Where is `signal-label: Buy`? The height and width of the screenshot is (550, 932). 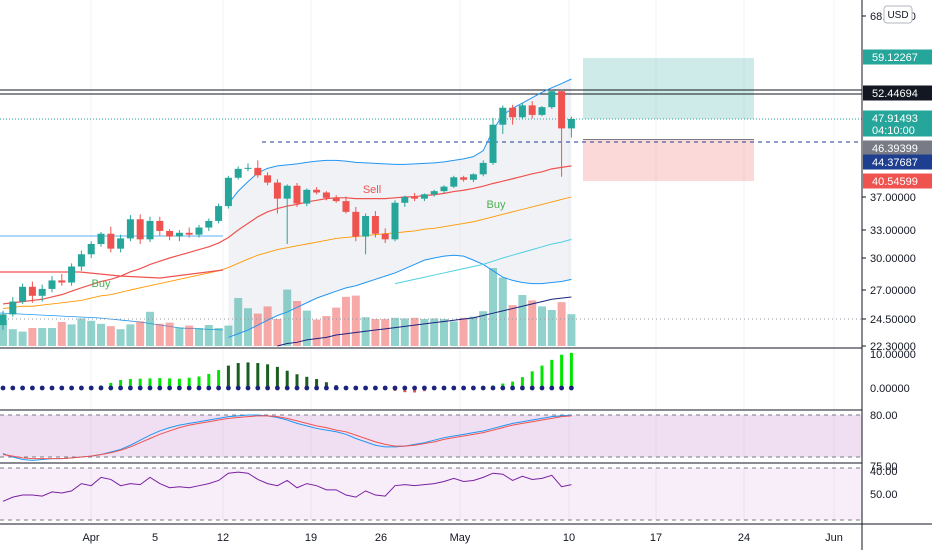 signal-label: Buy is located at coordinates (496, 205).